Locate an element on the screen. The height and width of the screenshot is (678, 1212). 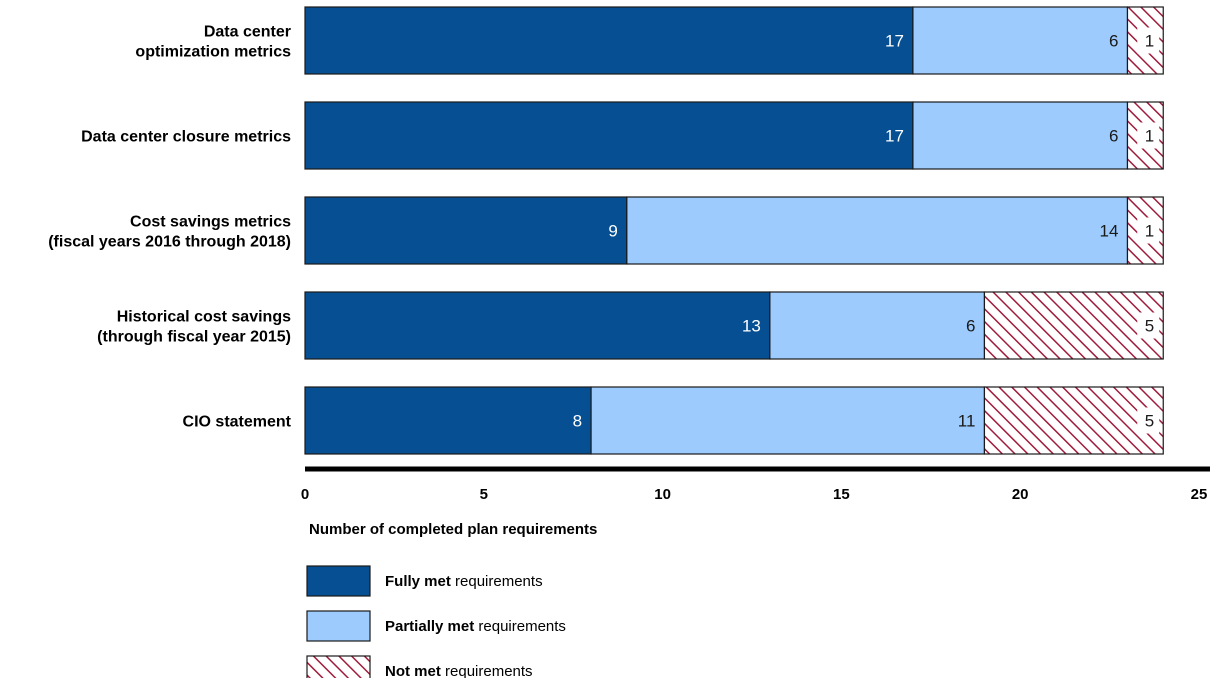
value-label: 14 is located at coordinates (1109, 231).